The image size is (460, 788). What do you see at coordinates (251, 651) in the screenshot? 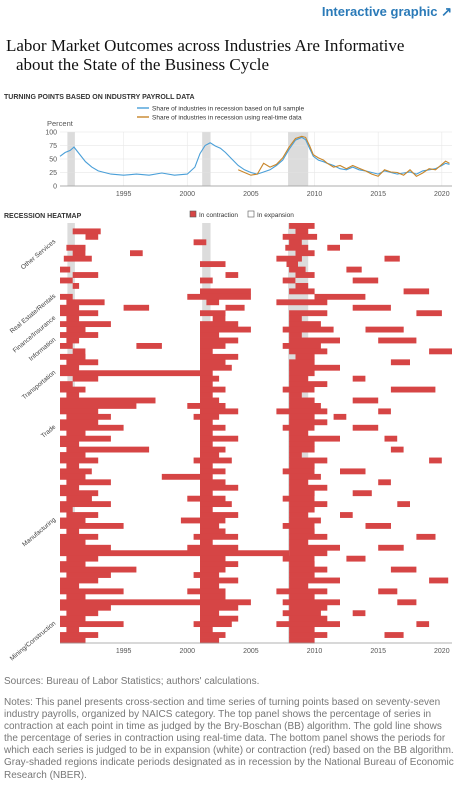
I see `x-tick-label-heatmap-2: 2005` at bounding box center [251, 651].